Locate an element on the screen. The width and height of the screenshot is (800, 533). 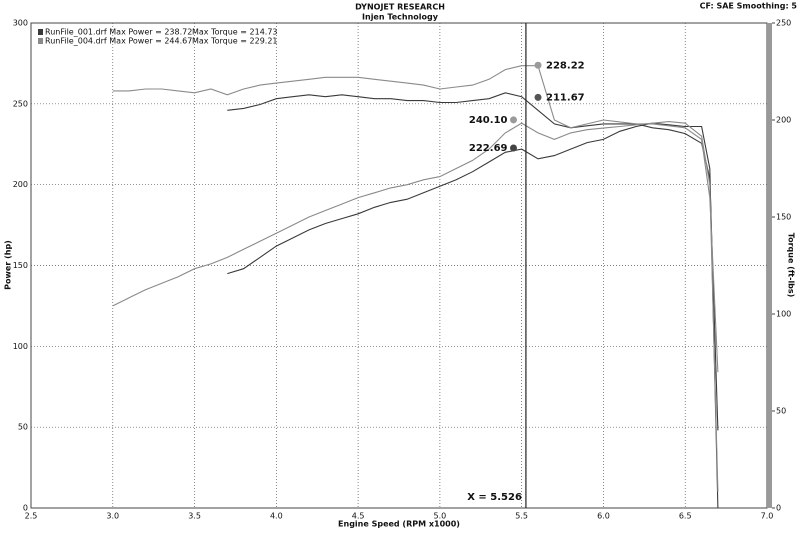
y2-tick-label: 50 is located at coordinates (781, 411).